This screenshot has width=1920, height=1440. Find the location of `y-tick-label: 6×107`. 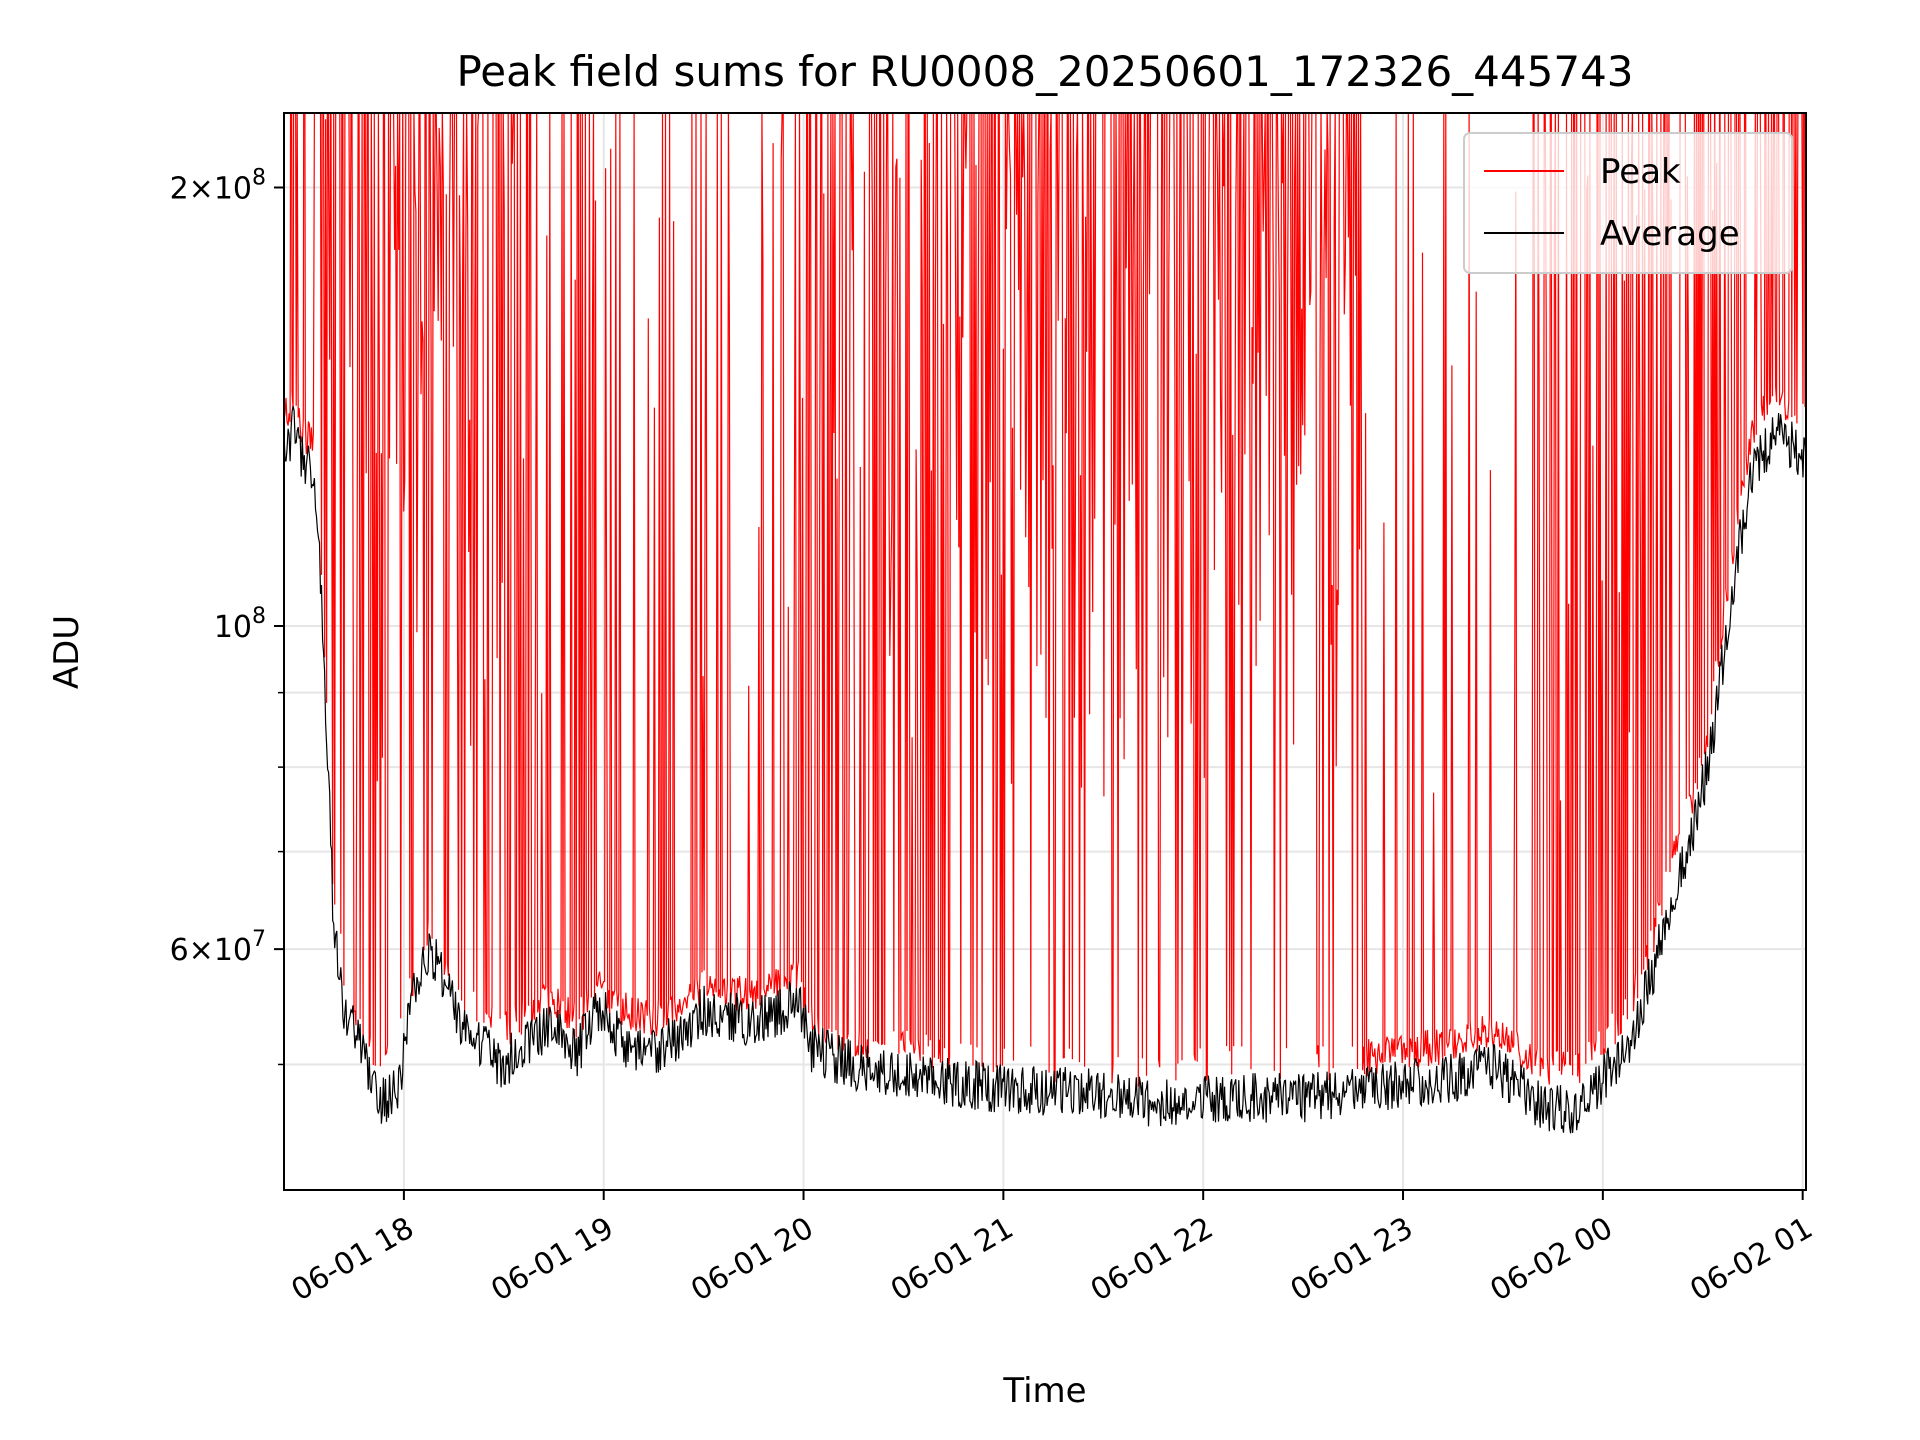

y-tick-label: 6×107 is located at coordinates (218, 947).